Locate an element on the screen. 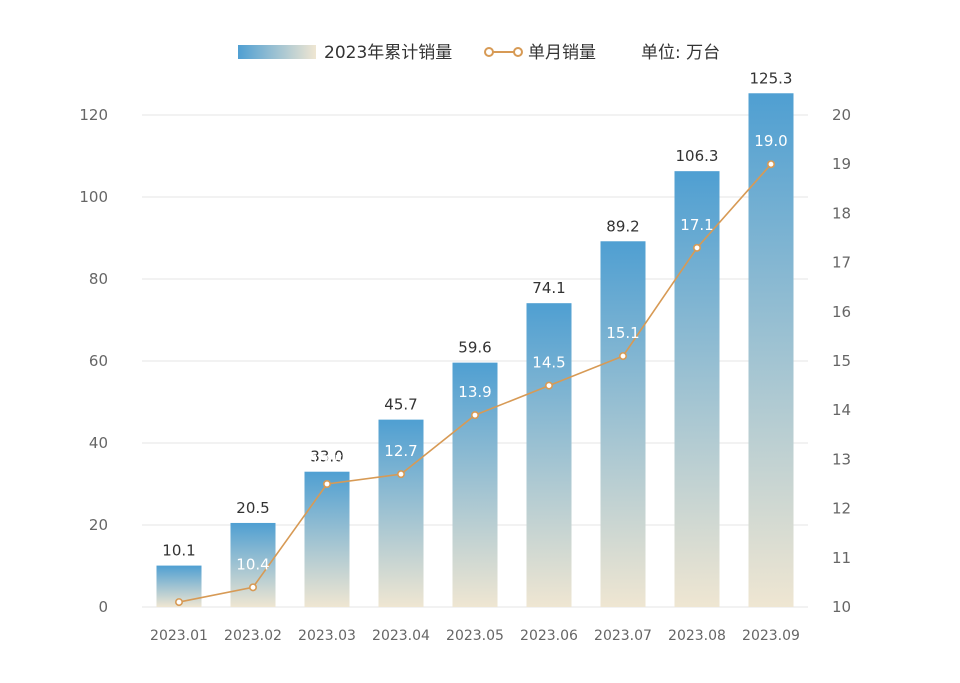 The width and height of the screenshot is (960, 683). x-tick-label: 2023.08 is located at coordinates (697, 636).